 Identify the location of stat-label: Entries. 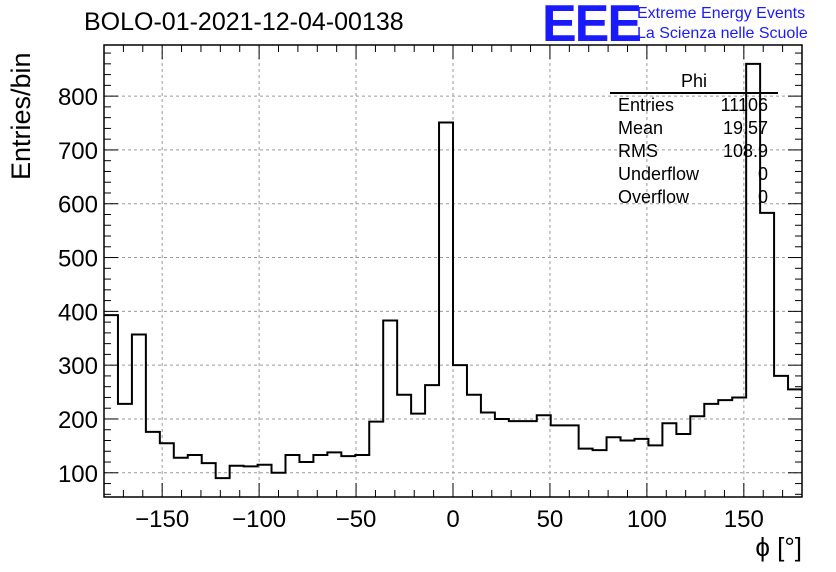
(646, 105).